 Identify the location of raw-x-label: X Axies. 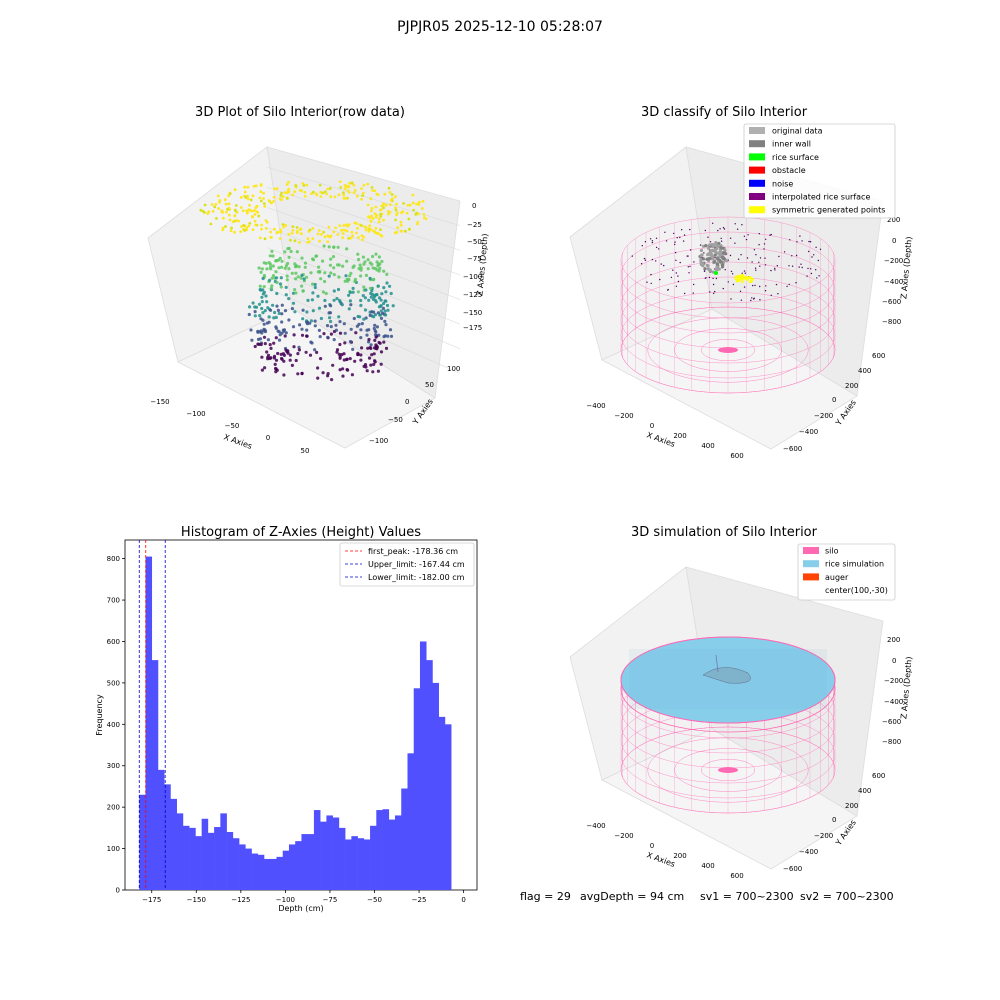
(237, 441).